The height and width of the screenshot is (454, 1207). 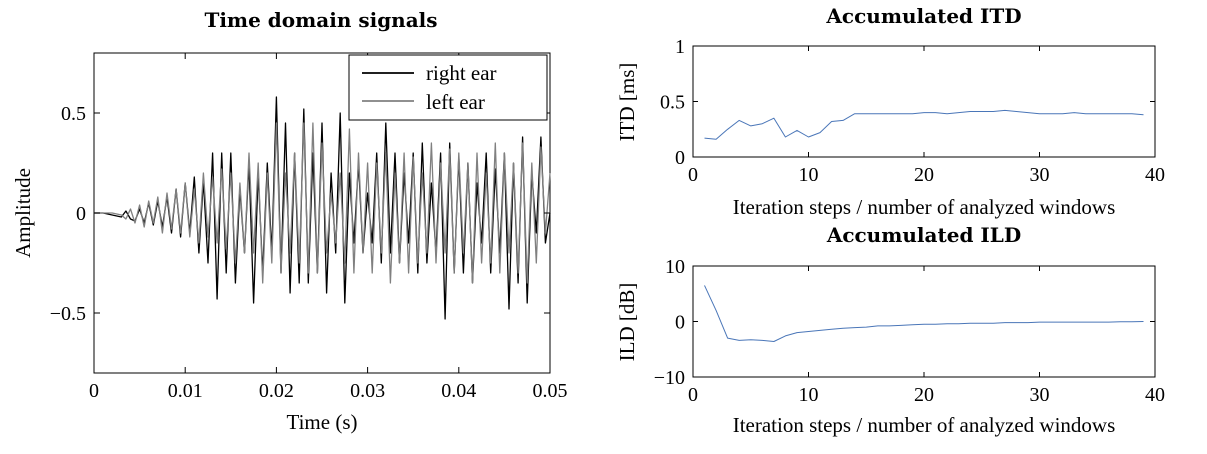 What do you see at coordinates (675, 267) in the screenshot?
I see `y-tick-label: 10` at bounding box center [675, 267].